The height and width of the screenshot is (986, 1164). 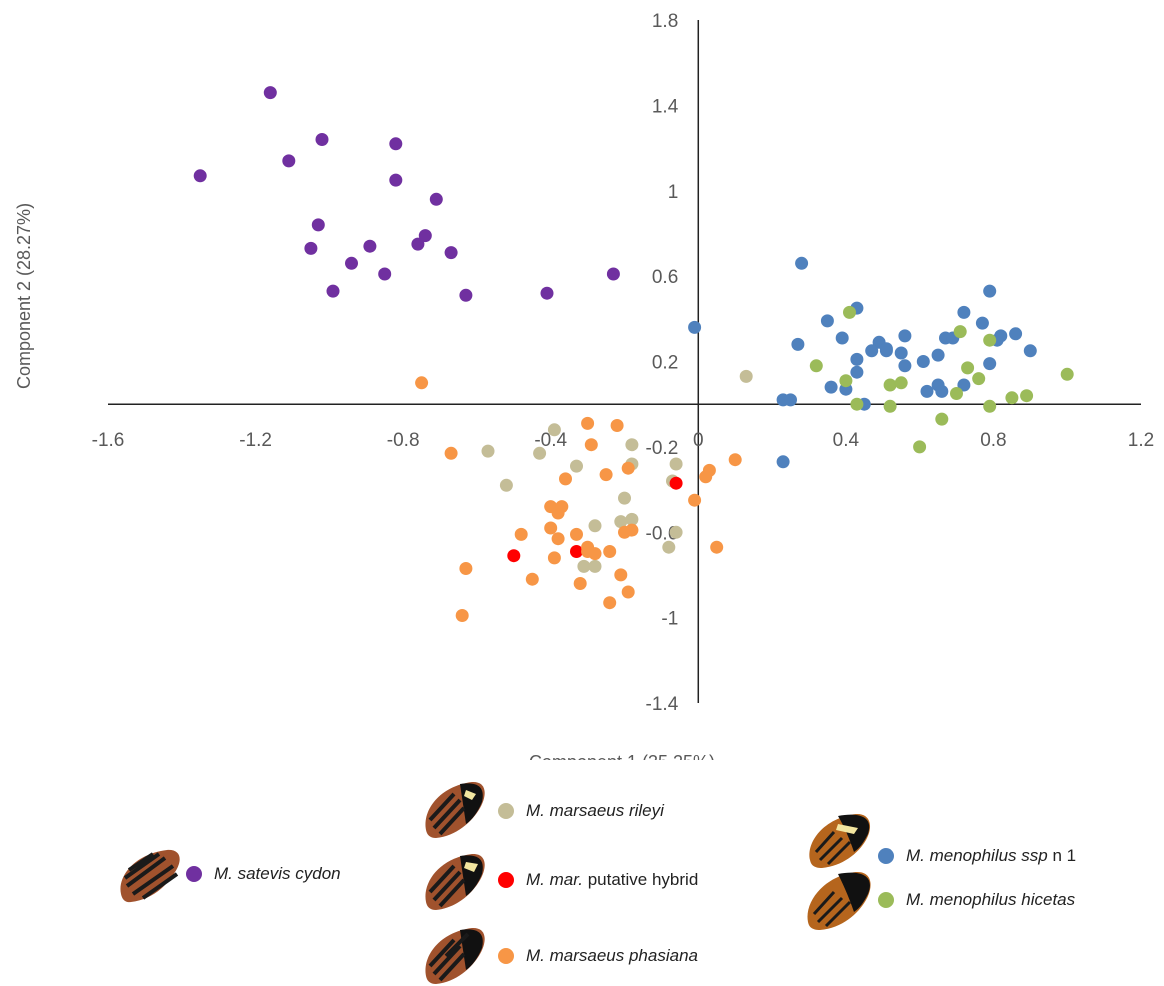 What do you see at coordinates (673, 192) in the screenshot?
I see `y-tick-label: 1` at bounding box center [673, 192].